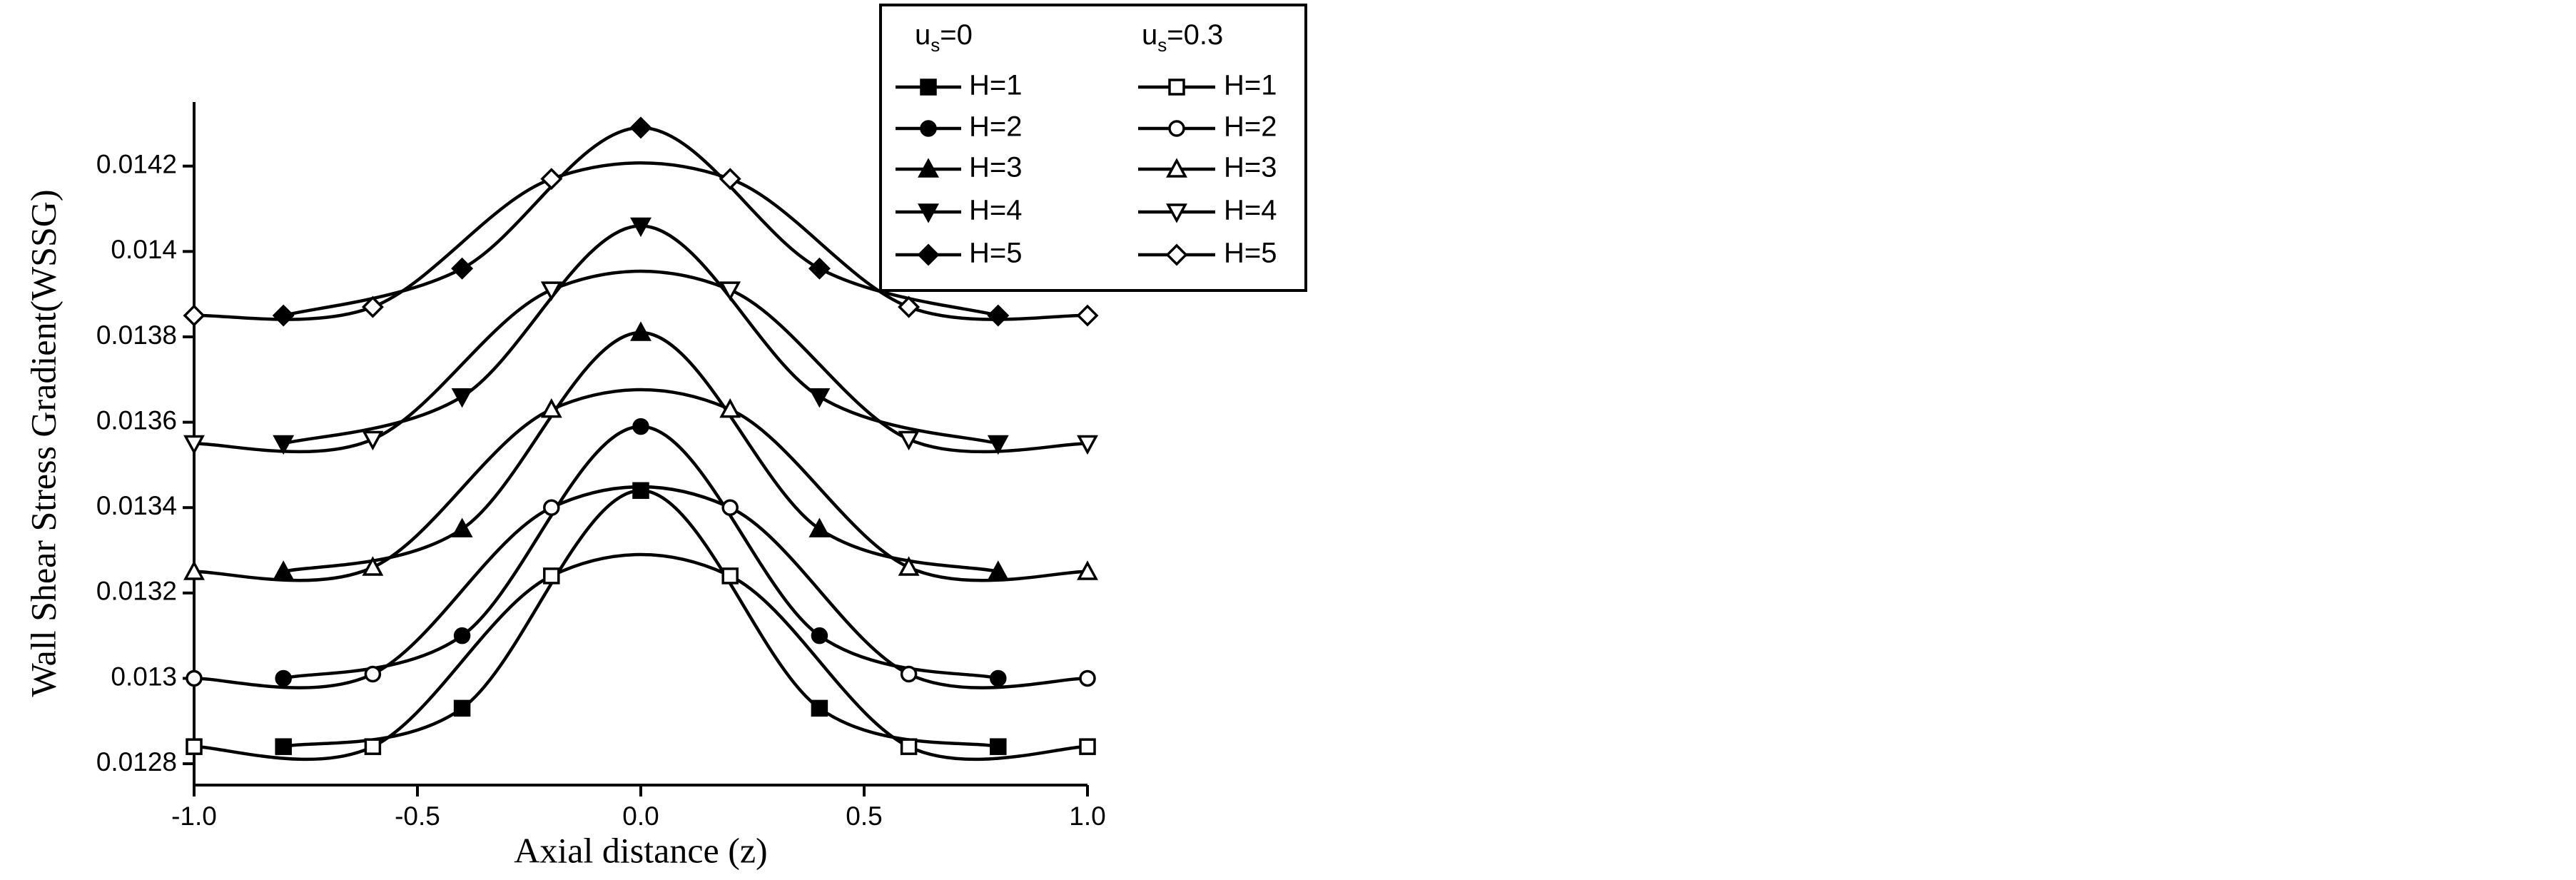 The height and width of the screenshot is (880, 2576). Describe the element at coordinates (864, 816) in the screenshot. I see `x-tick-label: 0.5` at that location.